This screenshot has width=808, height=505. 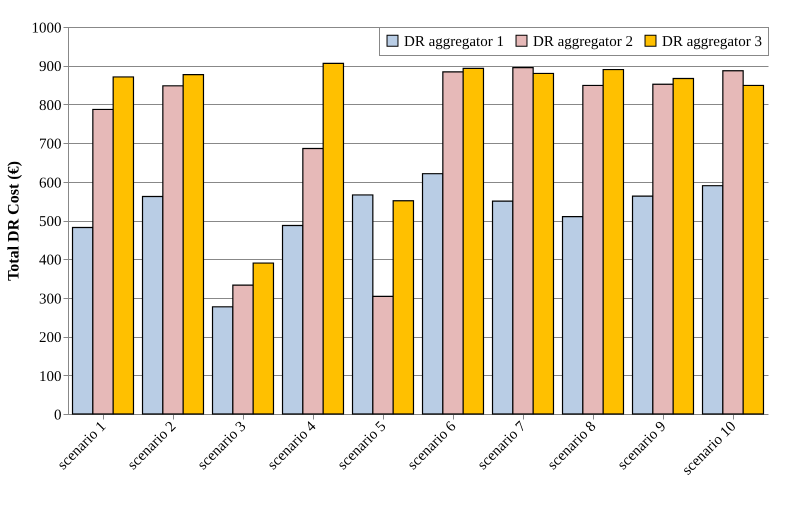 I want to click on y-tick-label: 300, so click(x=50, y=299).